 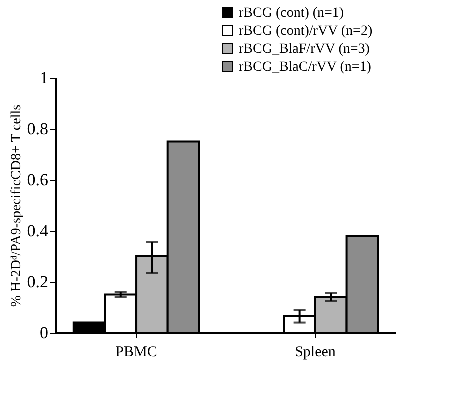 What do you see at coordinates (305, 67) in the screenshot?
I see `legend-label: rBCG_BlaC/rVV (n=1)` at bounding box center [305, 67].